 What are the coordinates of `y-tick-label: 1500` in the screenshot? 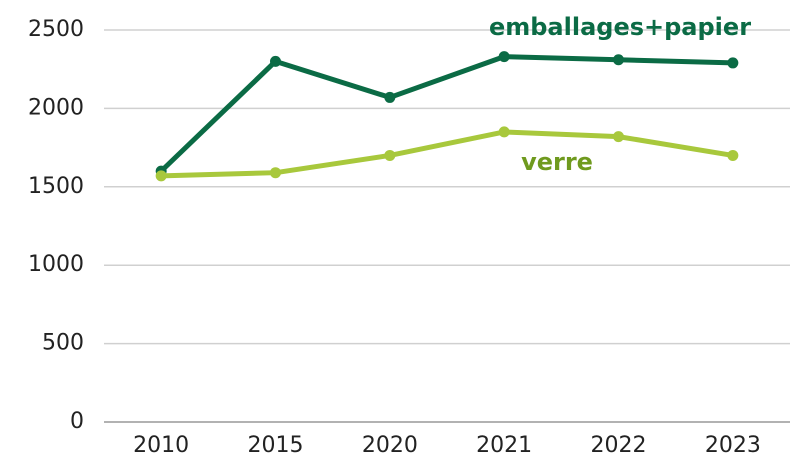 It's located at (56, 186).